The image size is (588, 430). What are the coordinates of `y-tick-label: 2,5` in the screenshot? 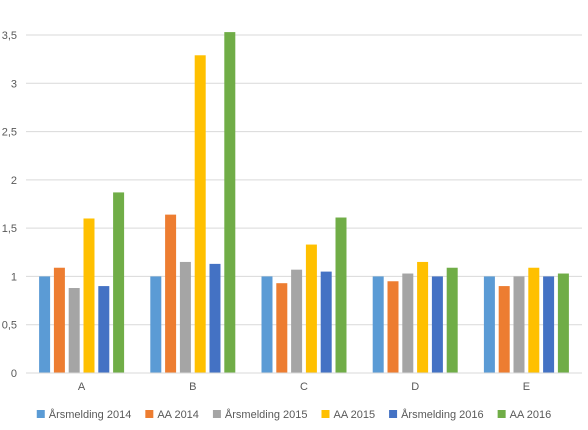 It's located at (9, 133).